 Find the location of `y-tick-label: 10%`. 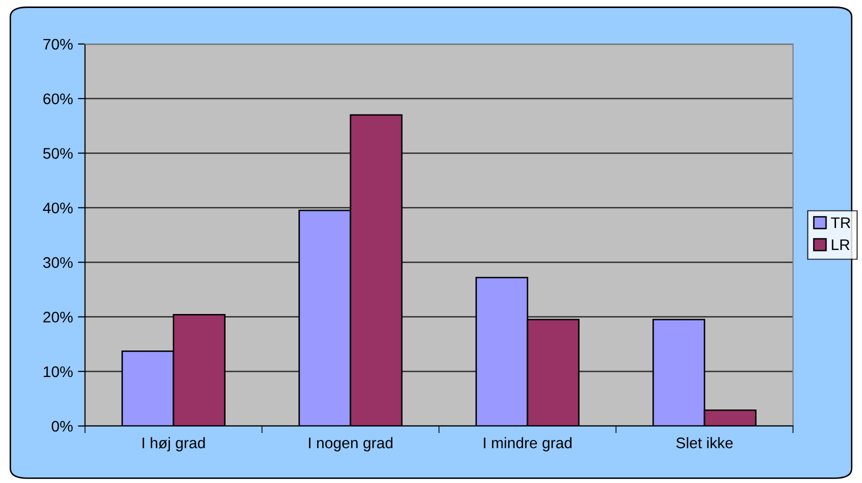

y-tick-label: 10% is located at coordinates (58, 372).